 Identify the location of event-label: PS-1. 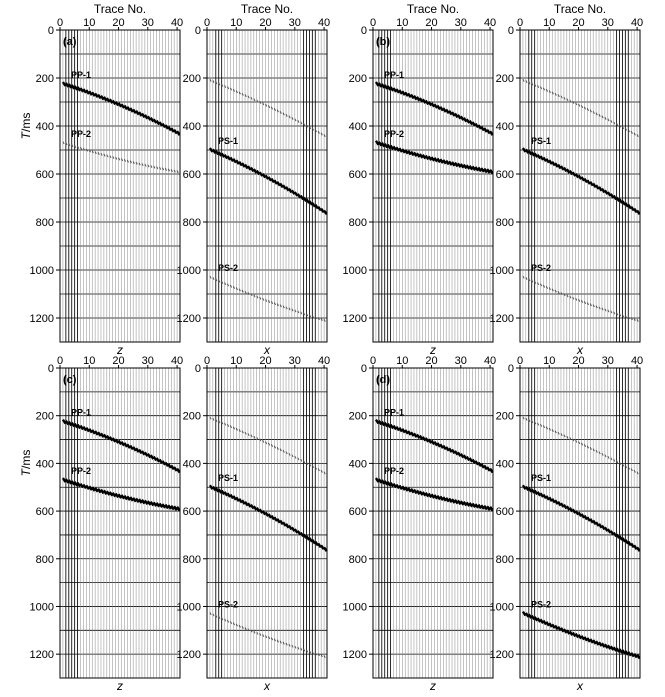
(228, 141).